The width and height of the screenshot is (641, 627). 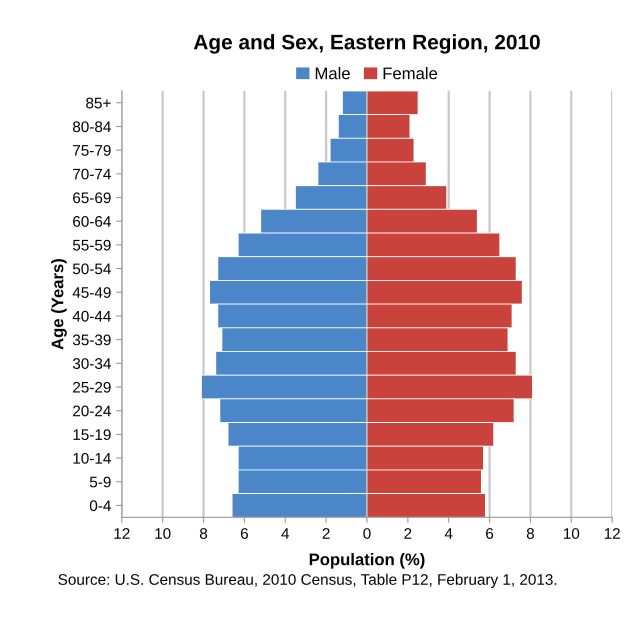 What do you see at coordinates (367, 44) in the screenshot?
I see `chart-title: Age and Sex, Eastern Region, 2010` at bounding box center [367, 44].